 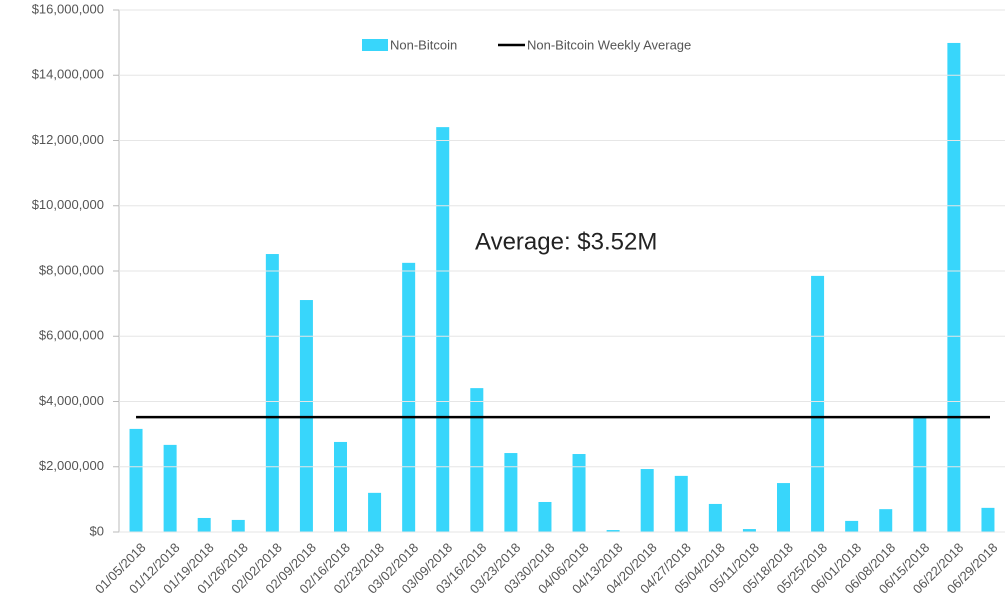 What do you see at coordinates (68, 204) in the screenshot?
I see `y-tick-label: $10,000,000` at bounding box center [68, 204].